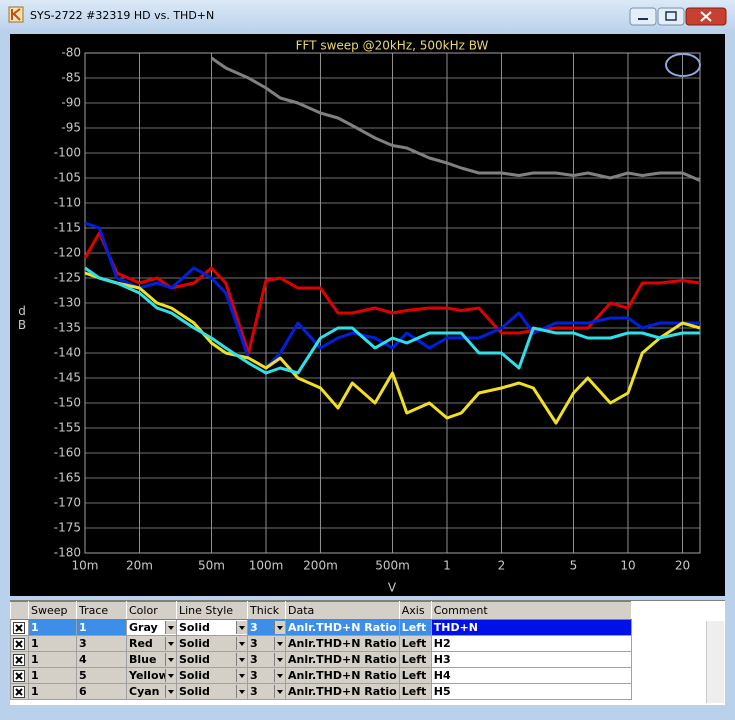  What do you see at coordinates (85, 566) in the screenshot?
I see `x-tick-label: 10m` at bounding box center [85, 566].